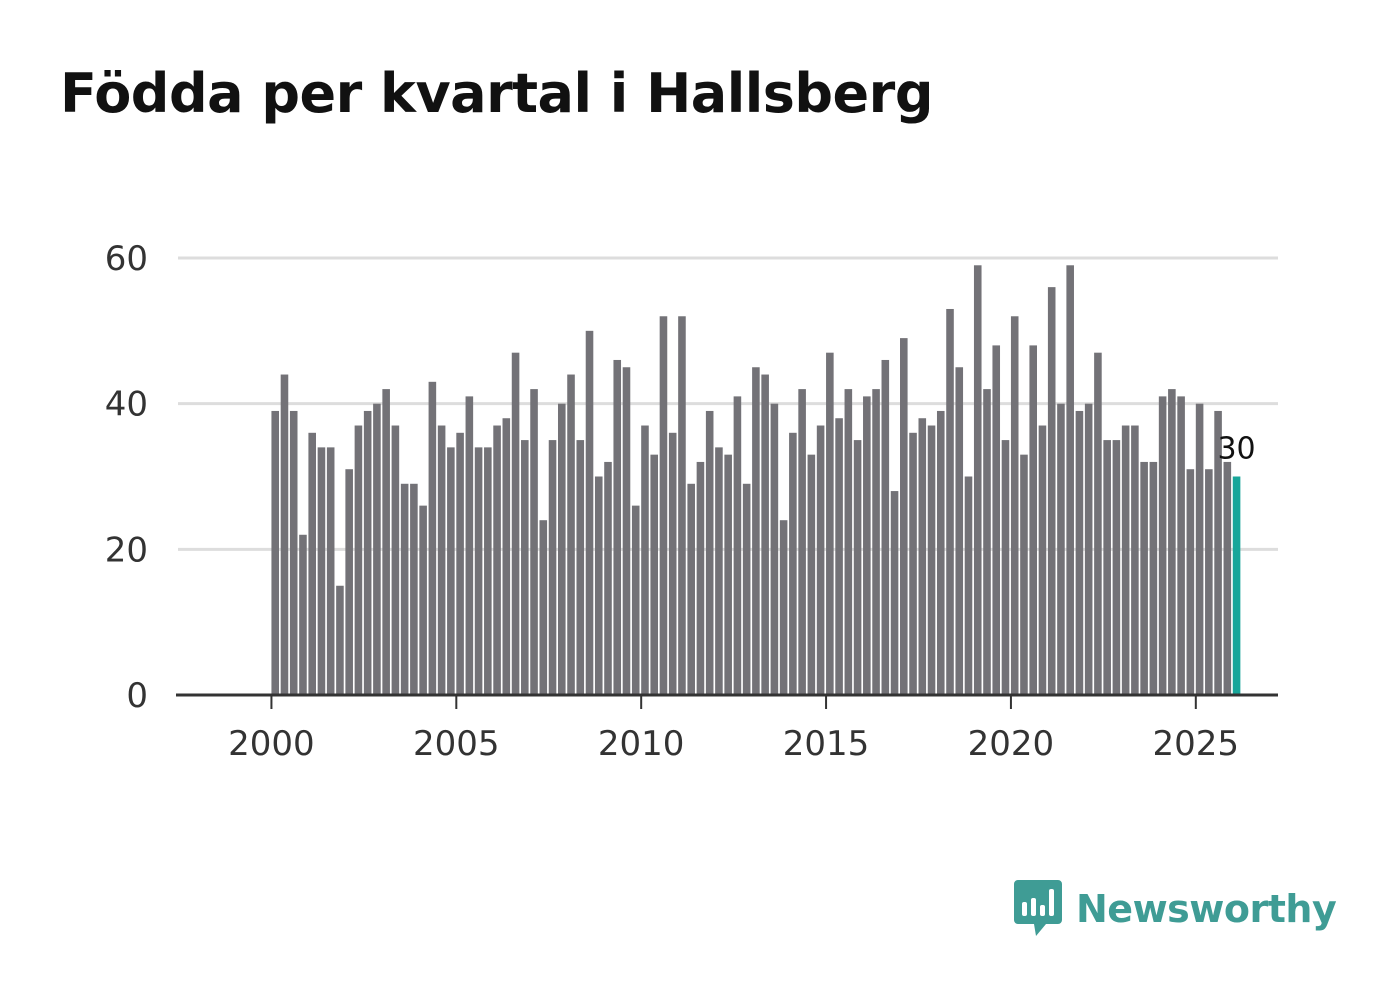 Image resolution: width=1382 pixels, height=999 pixels. What do you see at coordinates (641, 744) in the screenshot?
I see `x-tick-label: 2010` at bounding box center [641, 744].